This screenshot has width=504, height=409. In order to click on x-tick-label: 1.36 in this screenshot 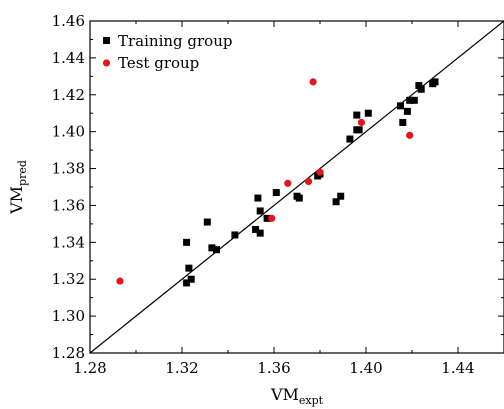, I will do `click(273, 368)`.